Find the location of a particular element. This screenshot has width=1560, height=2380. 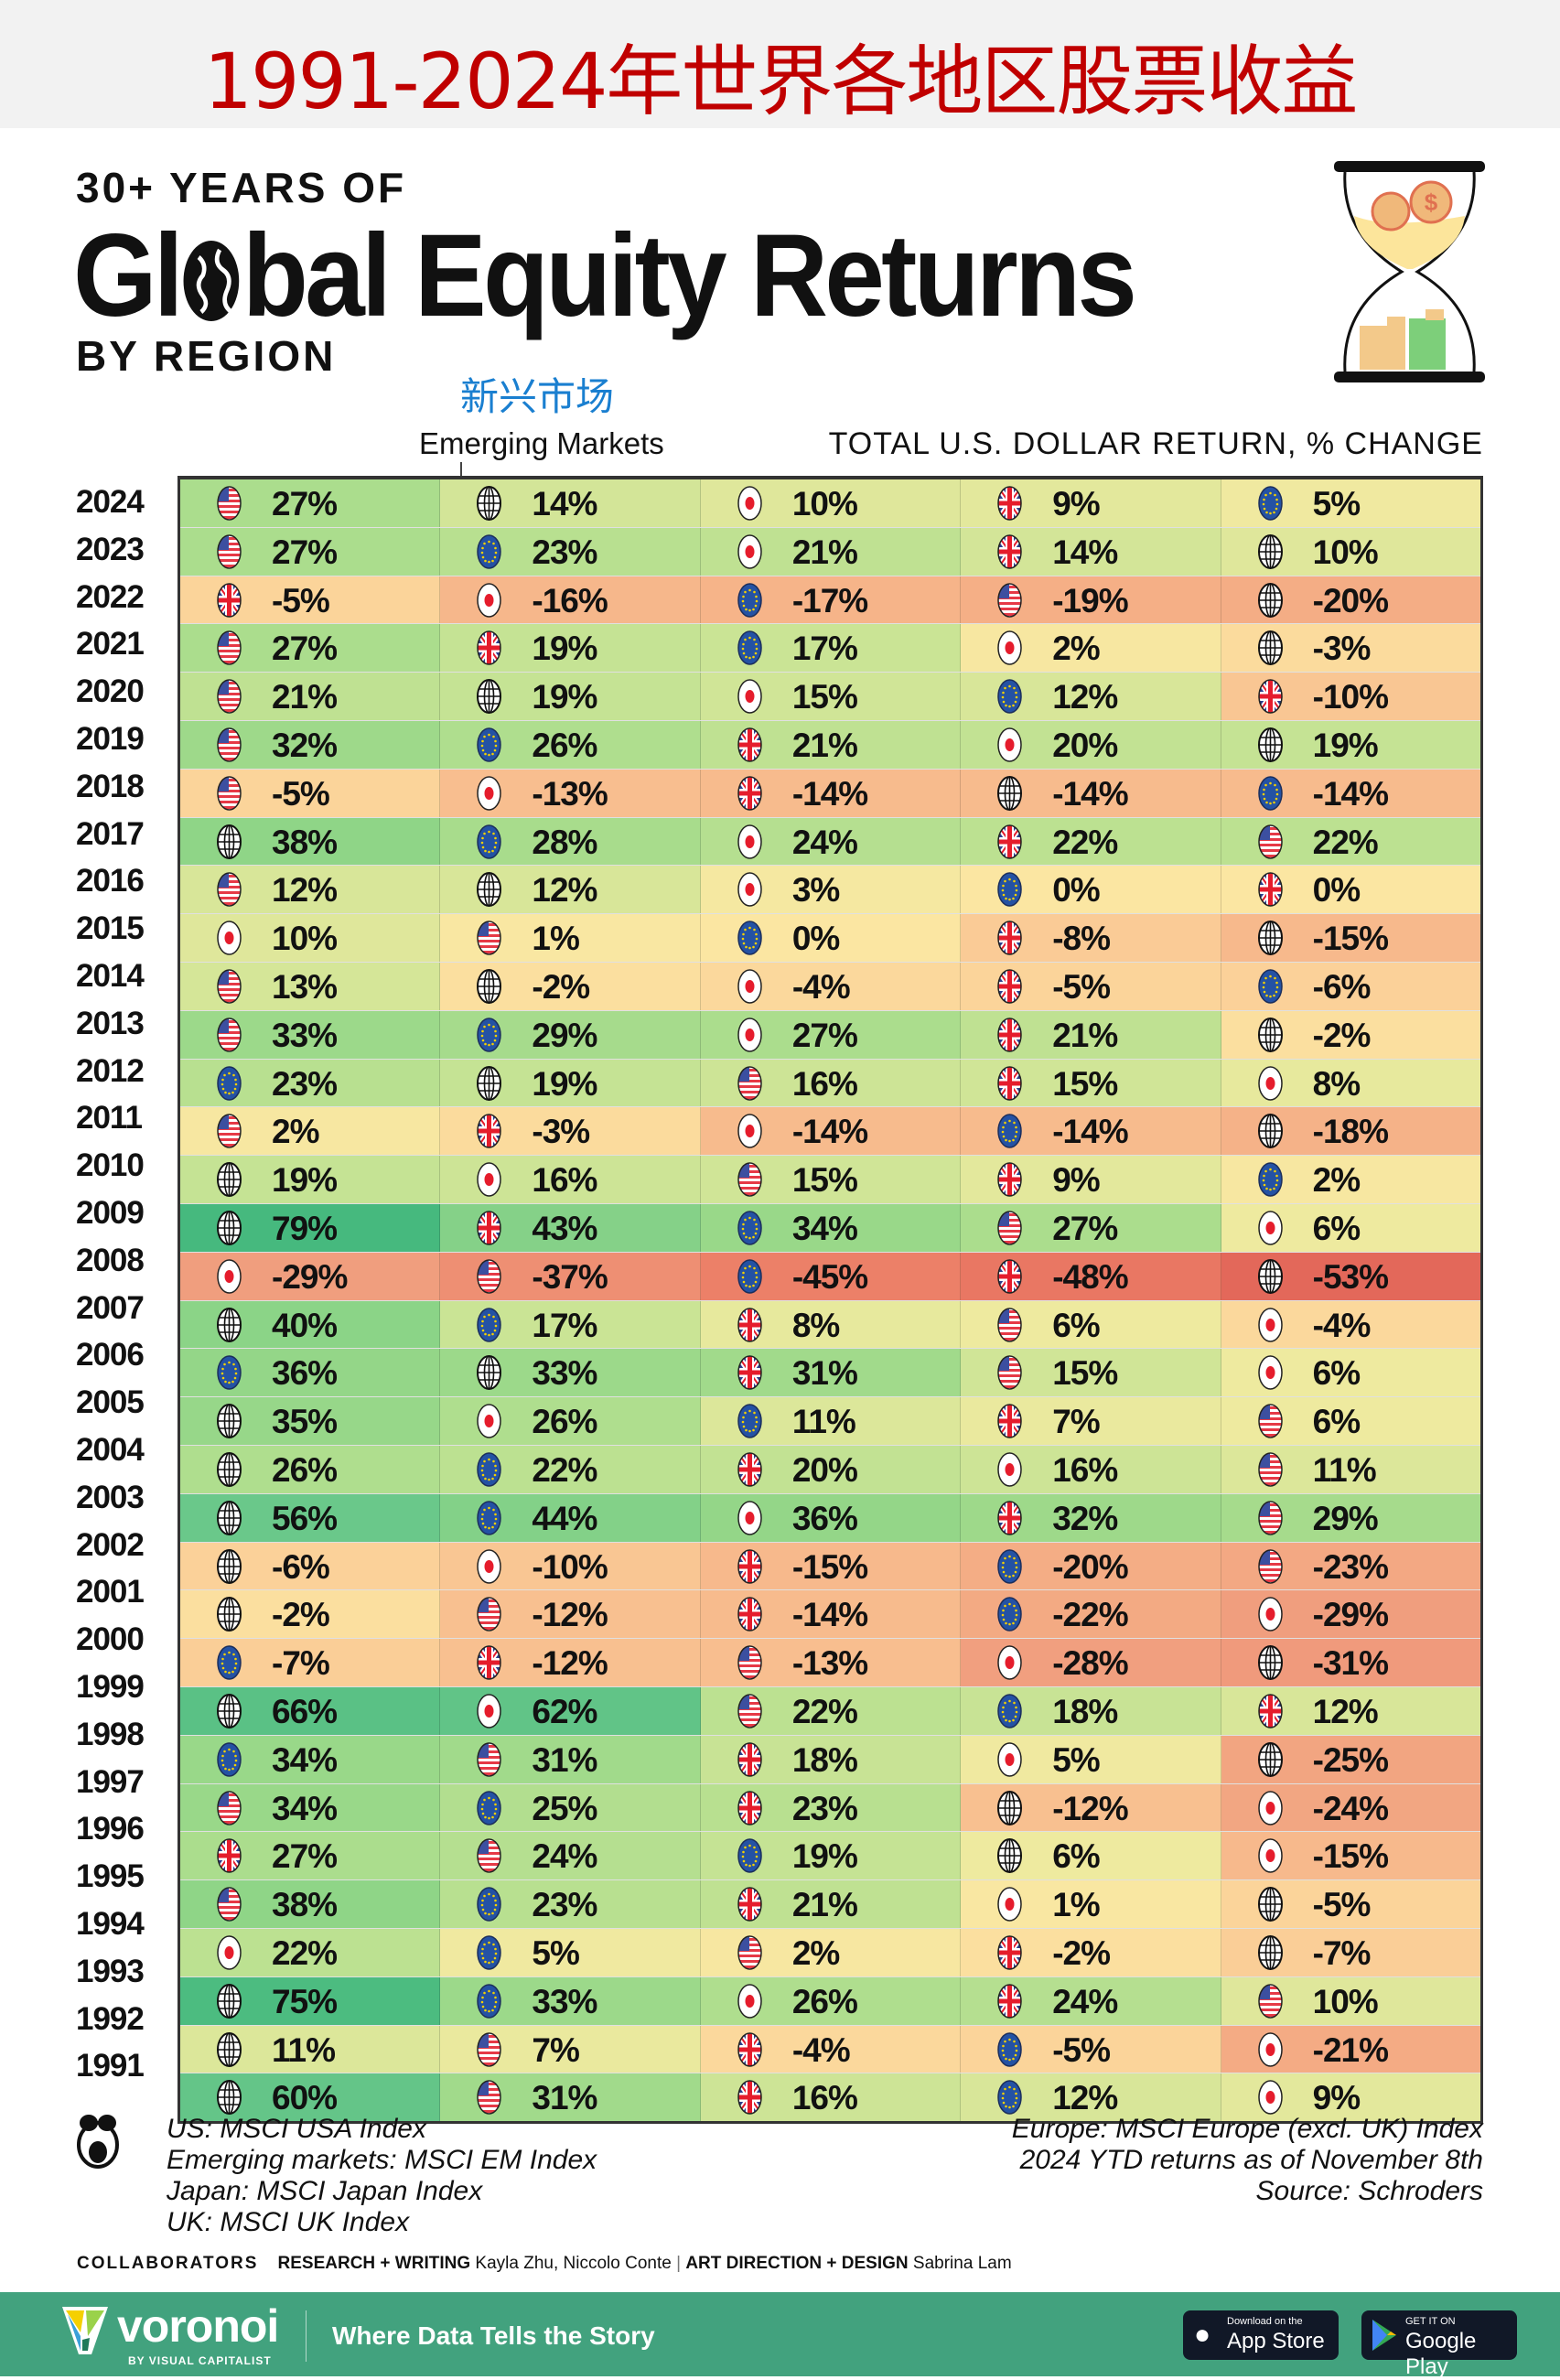

return-cell: 15% is located at coordinates (831, 1179).